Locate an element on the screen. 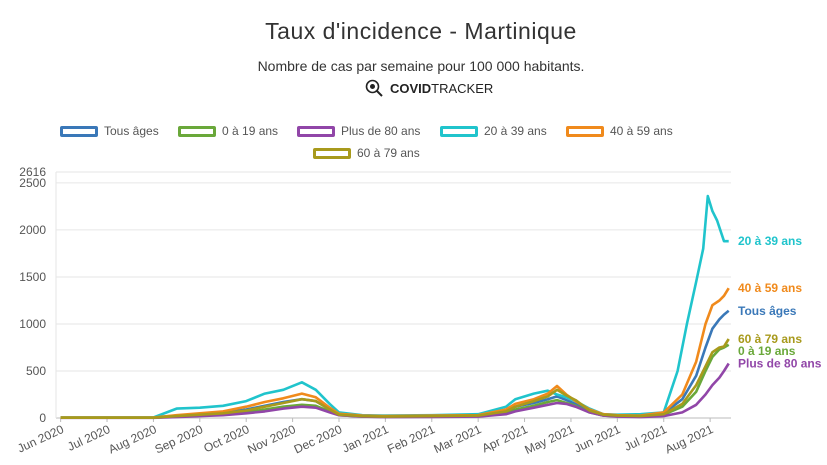 The image size is (827, 465). series-line-60-79-ans is located at coordinates (395, 378).